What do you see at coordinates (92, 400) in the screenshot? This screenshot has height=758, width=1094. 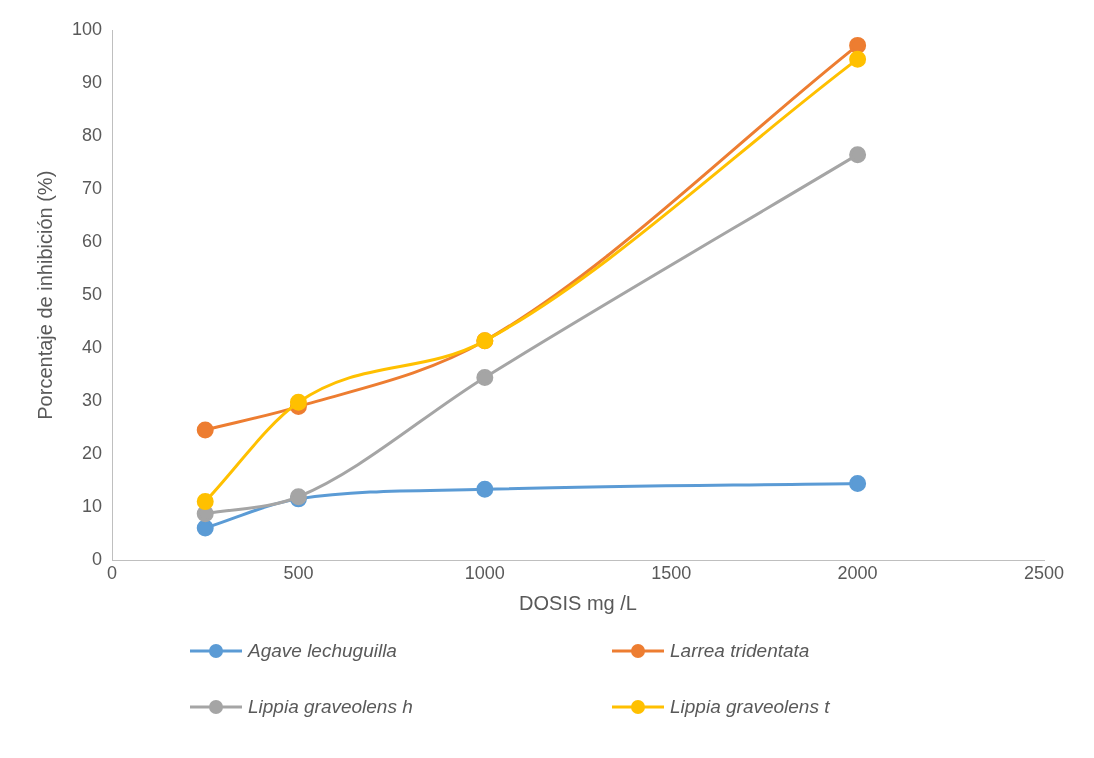 I see `y-tick-label: 30` at bounding box center [92, 400].